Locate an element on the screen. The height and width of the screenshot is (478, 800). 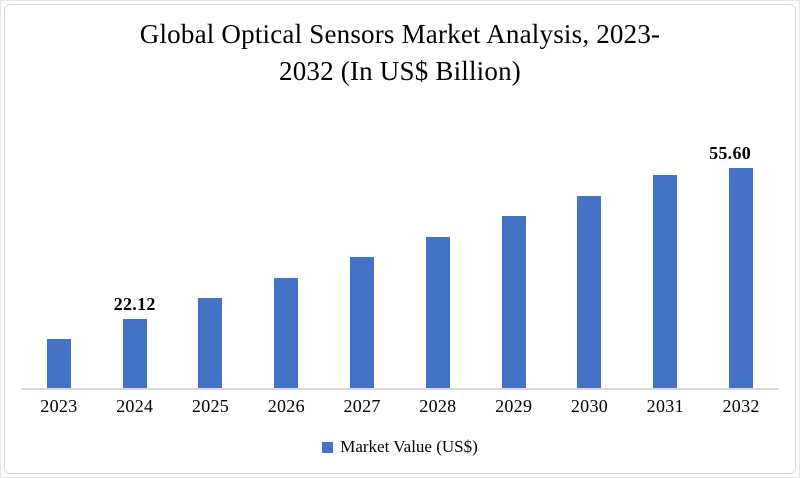
legend-label: Market Value (US$) is located at coordinates (409, 446).